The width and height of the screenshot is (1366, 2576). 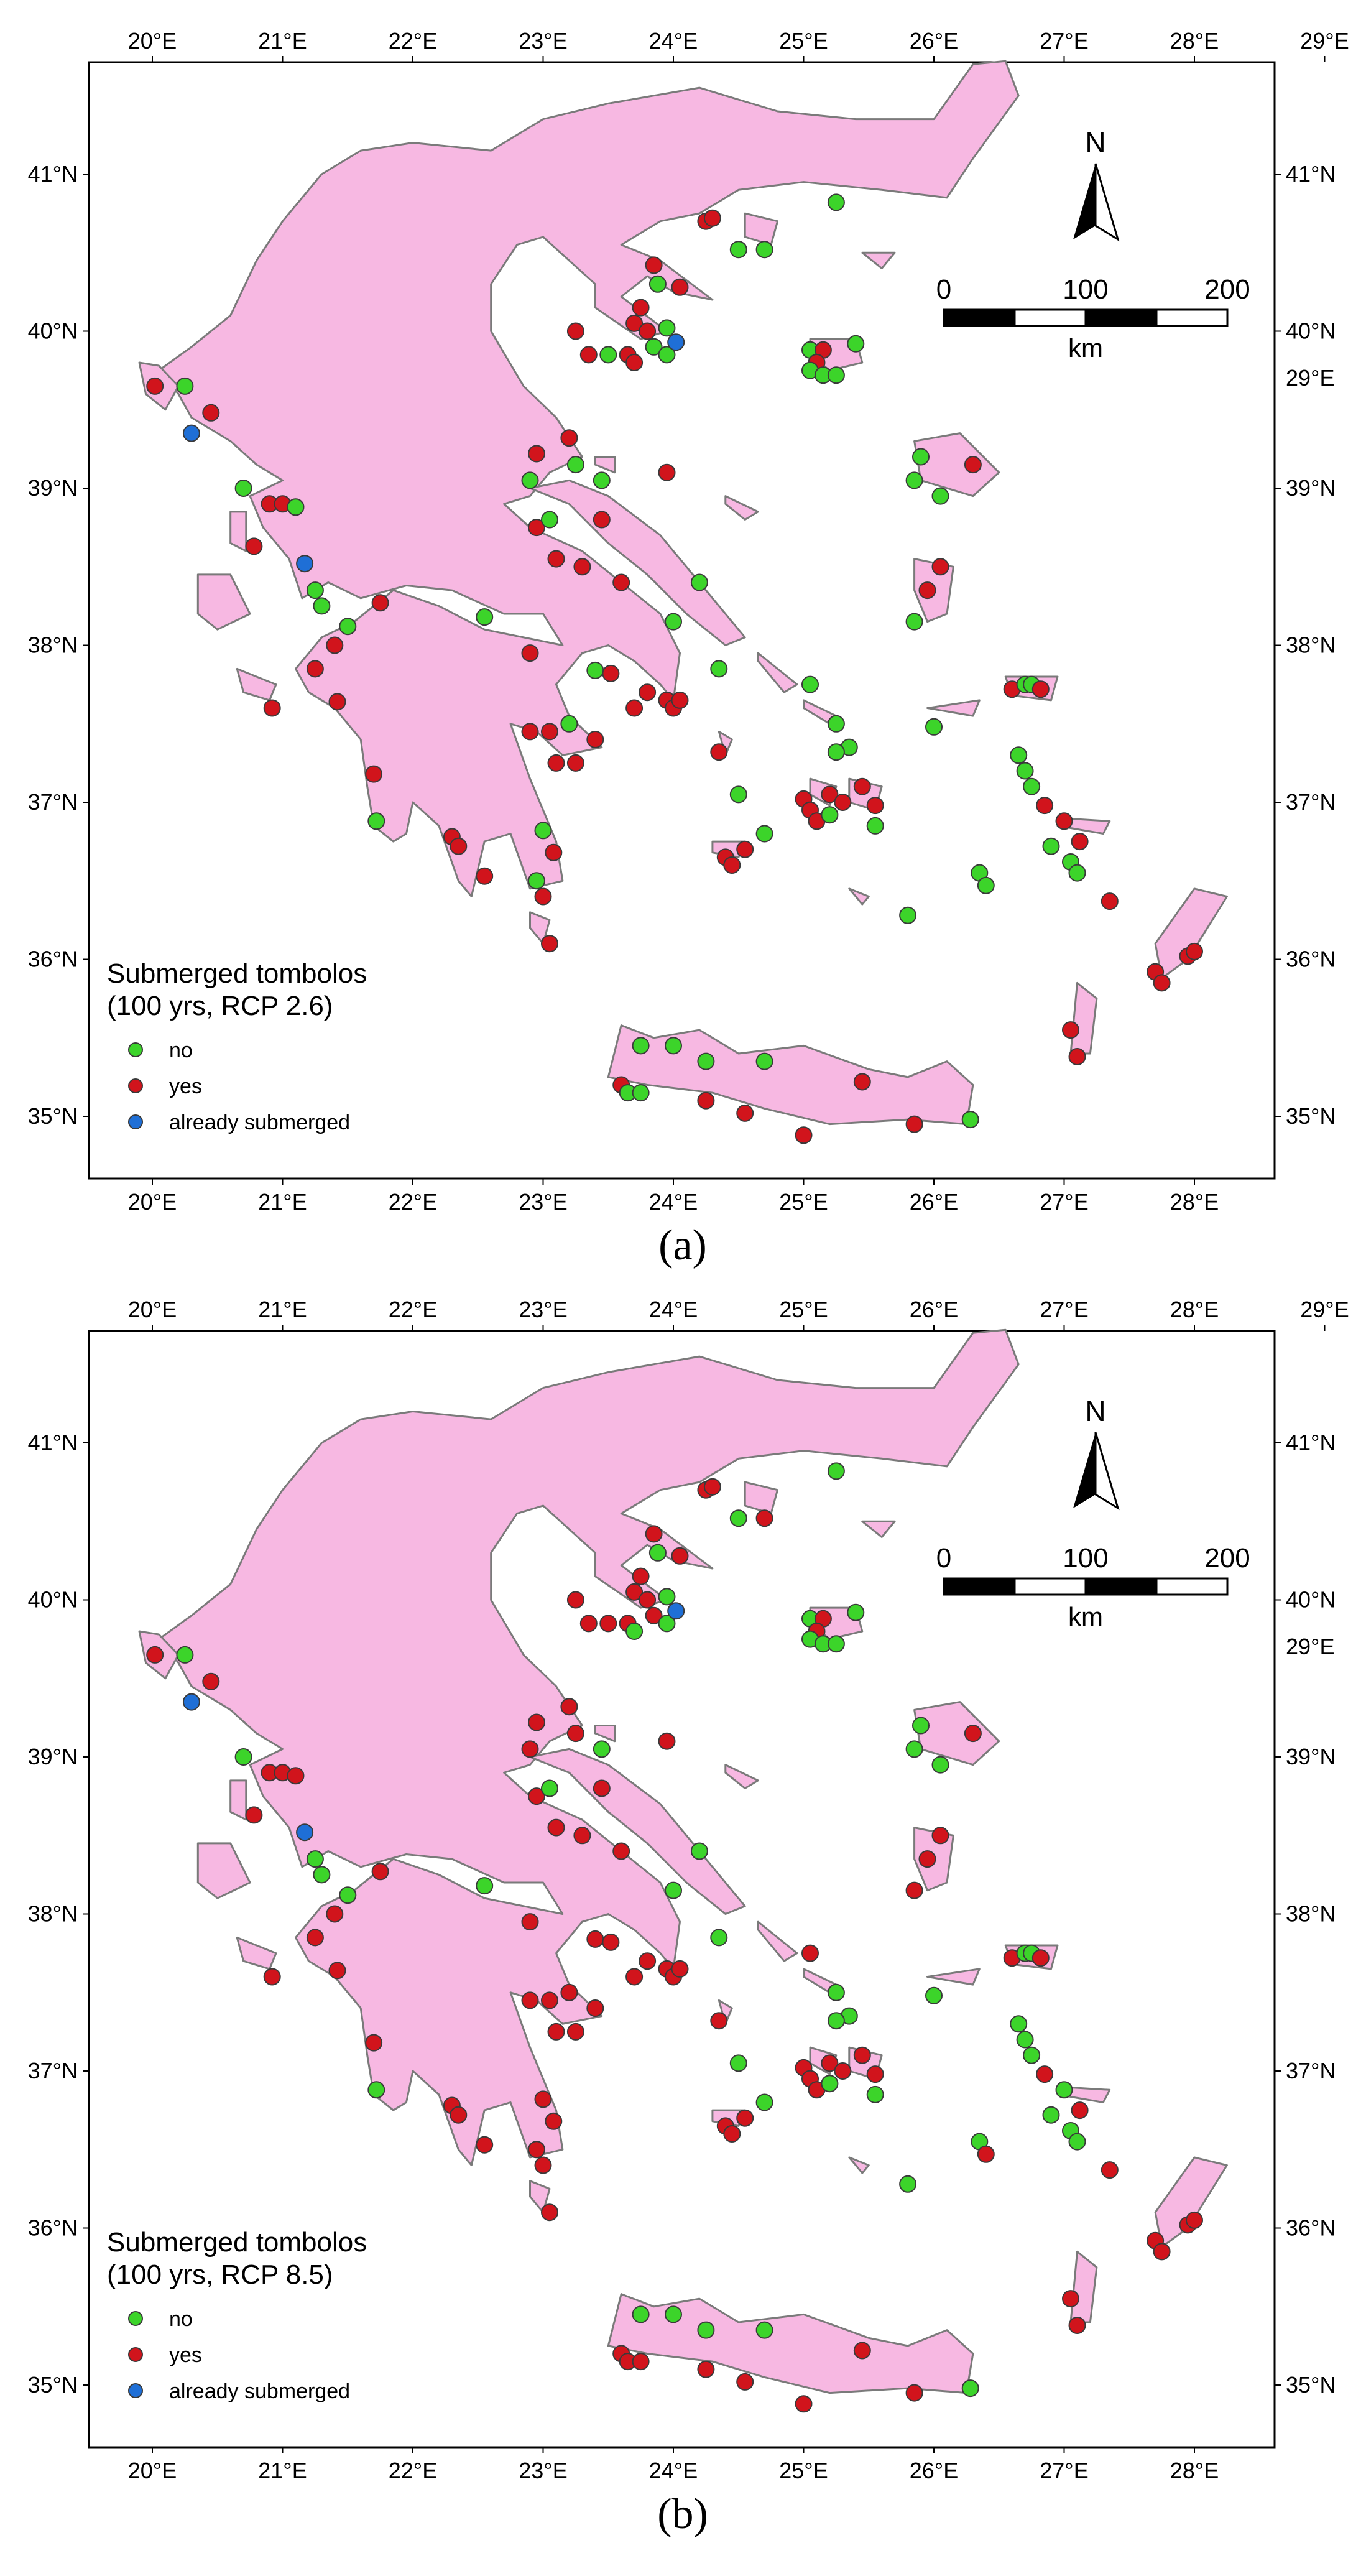 What do you see at coordinates (53, 1914) in the screenshot?
I see `lat-tick-label-left: 38°N` at bounding box center [53, 1914].